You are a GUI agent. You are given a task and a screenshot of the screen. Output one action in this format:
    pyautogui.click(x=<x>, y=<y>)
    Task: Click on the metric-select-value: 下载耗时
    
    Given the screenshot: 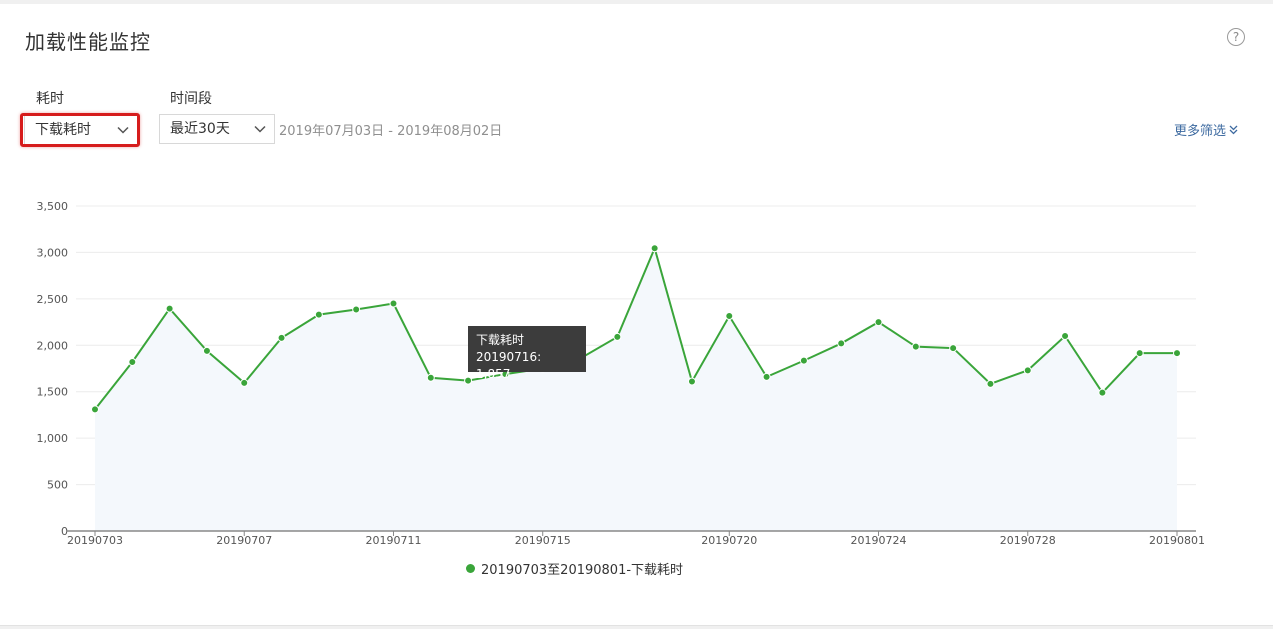 What is the action you would take?
    pyautogui.click(x=63, y=130)
    